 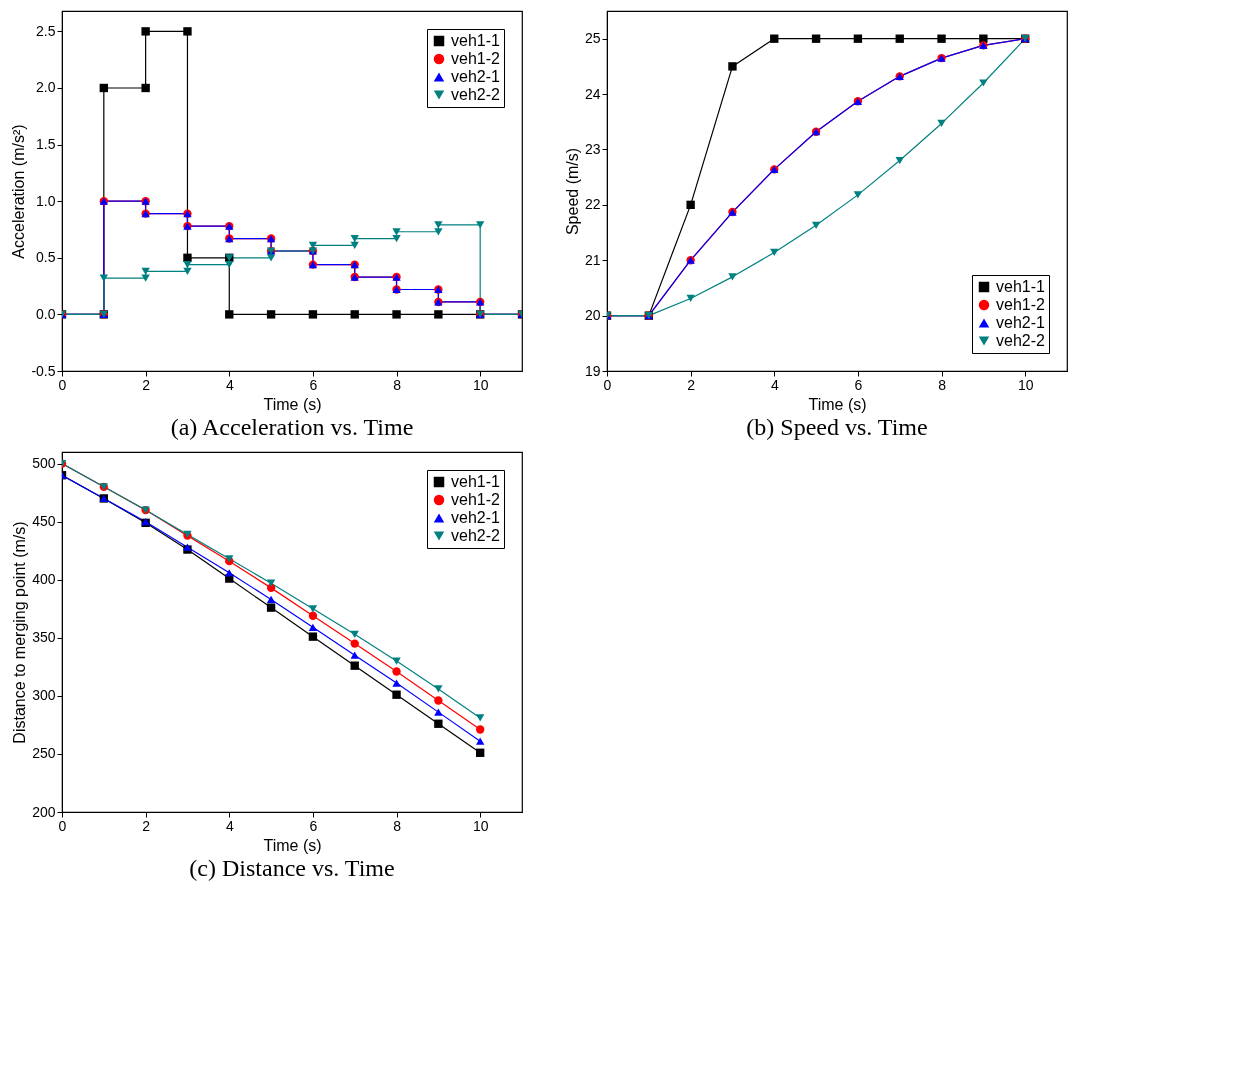 I want to click on text: (b) Speed vs. Time, so click(x=837, y=427).